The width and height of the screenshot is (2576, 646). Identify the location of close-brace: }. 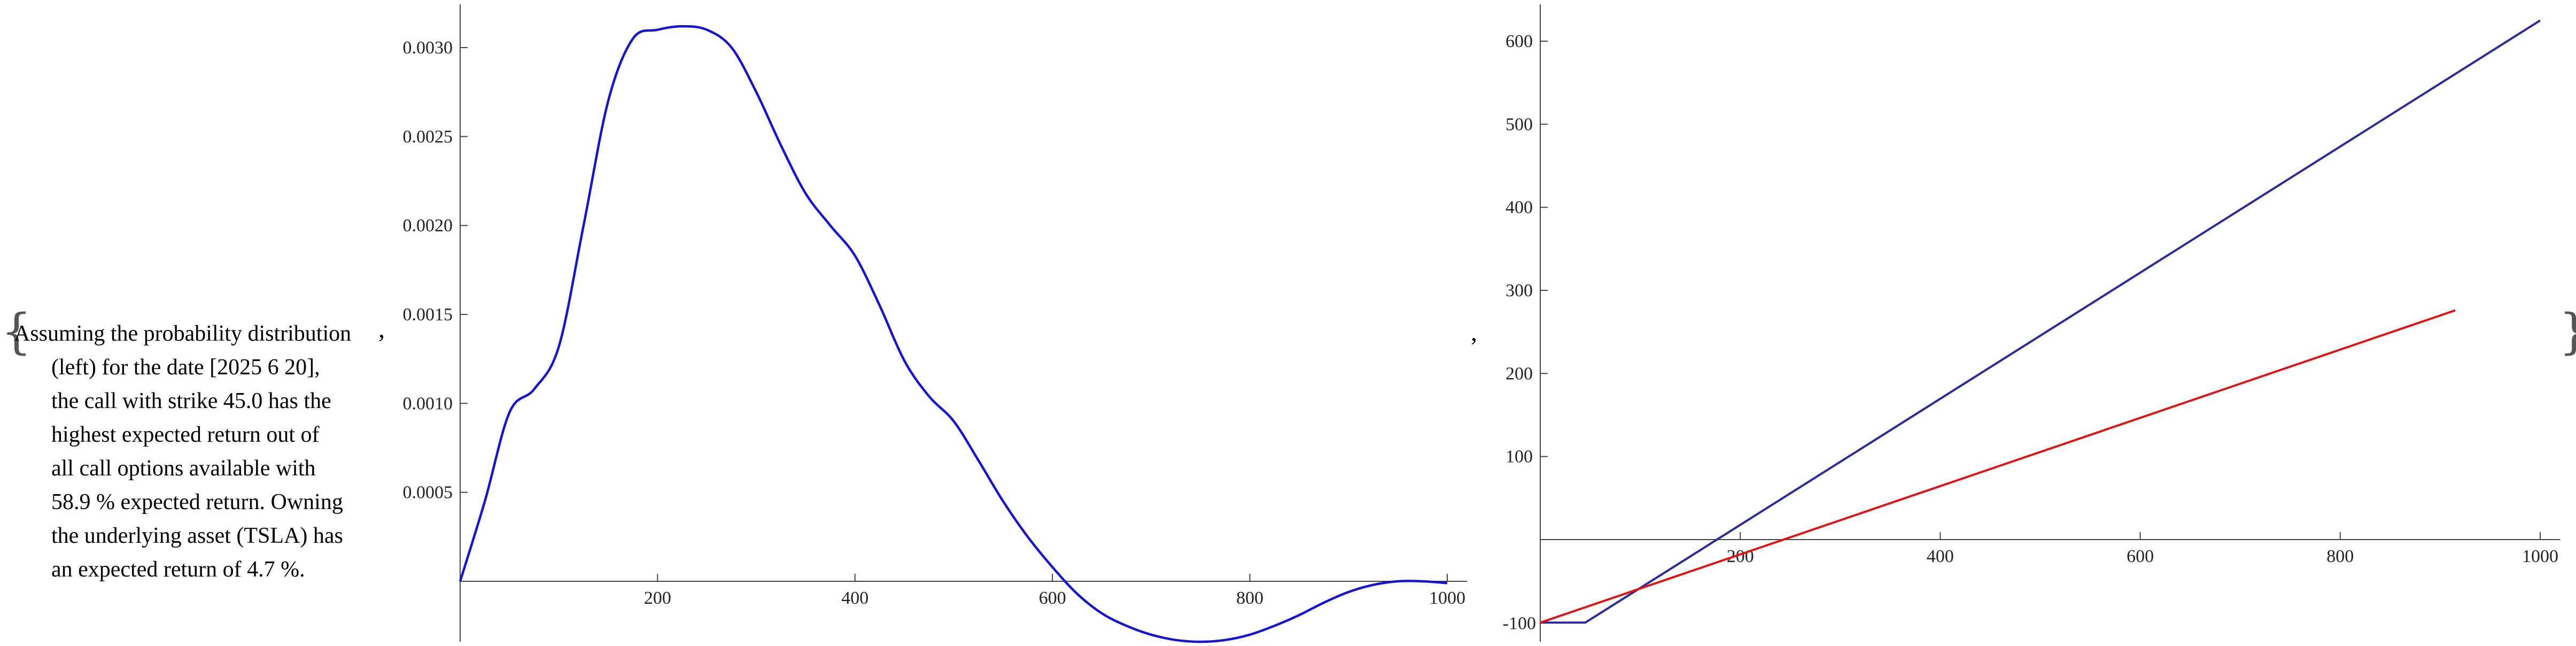
(2567, 332).